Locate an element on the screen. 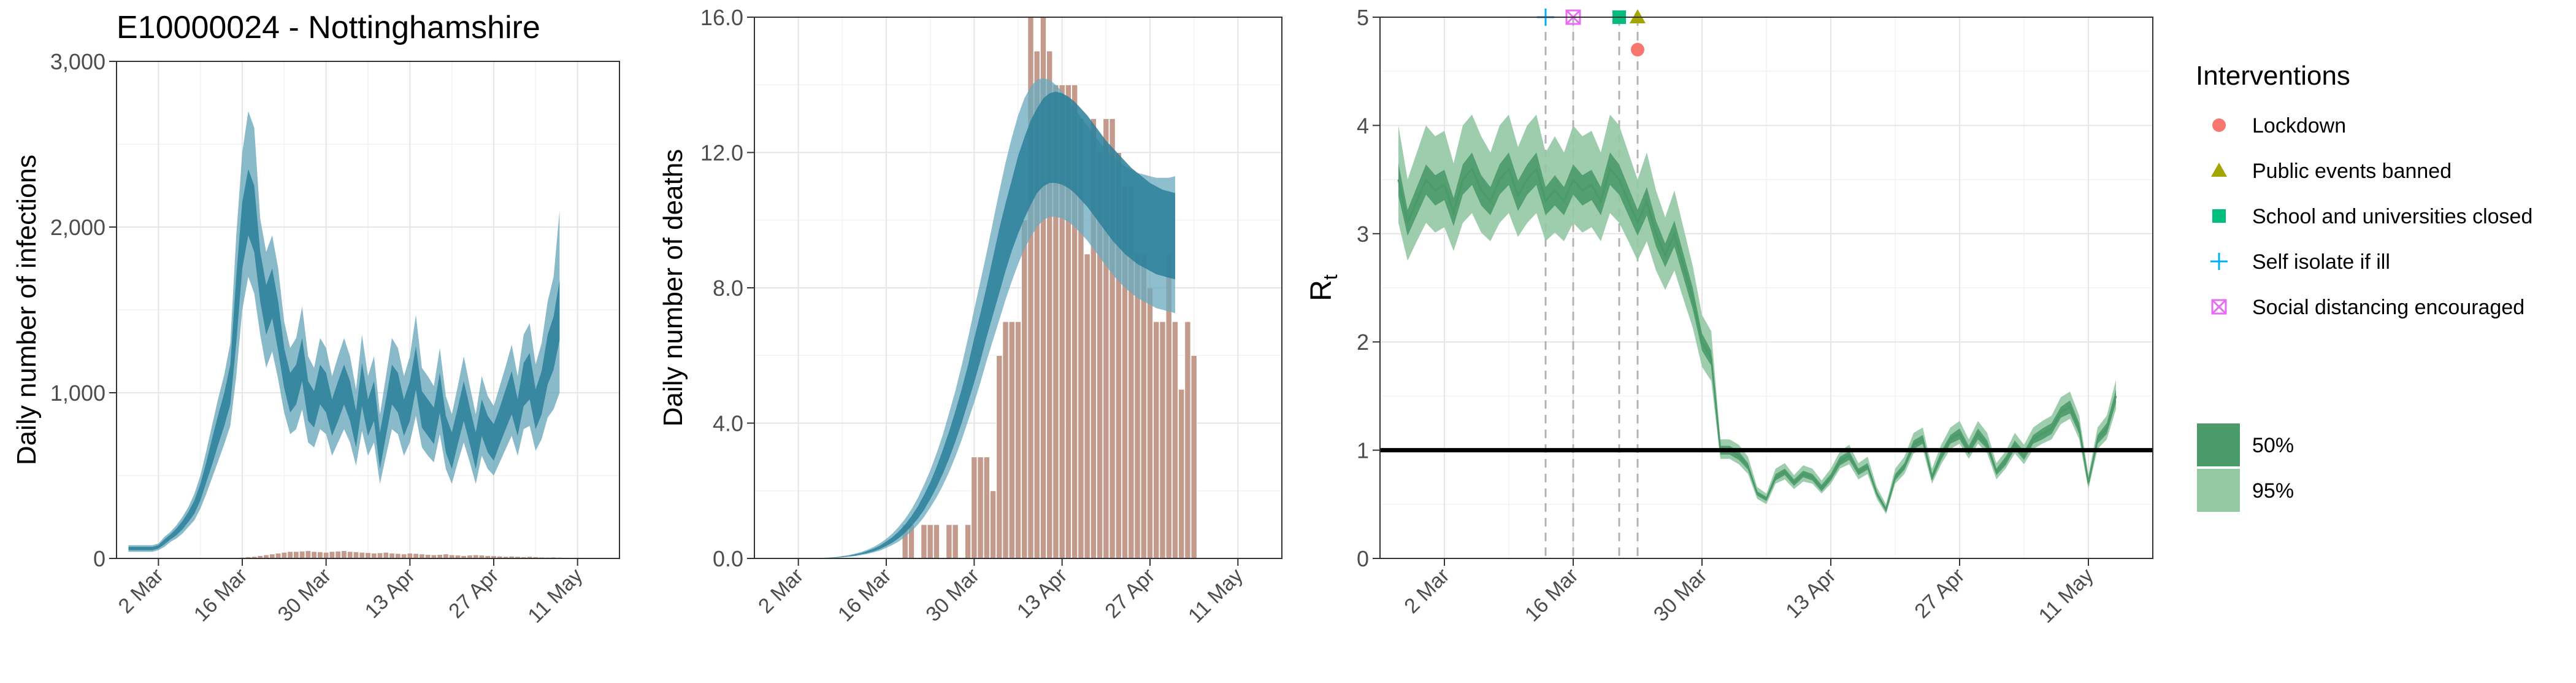 The height and width of the screenshot is (683, 2576). ci50-band is located at coordinates (344, 360).